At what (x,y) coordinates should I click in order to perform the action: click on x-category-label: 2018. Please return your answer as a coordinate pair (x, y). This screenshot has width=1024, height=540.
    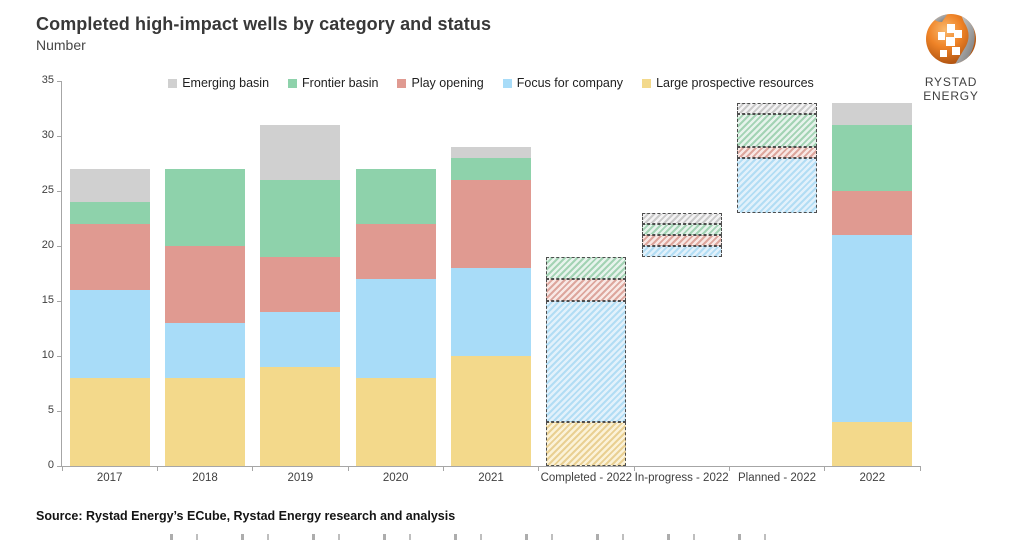
    Looking at the image, I should click on (205, 478).